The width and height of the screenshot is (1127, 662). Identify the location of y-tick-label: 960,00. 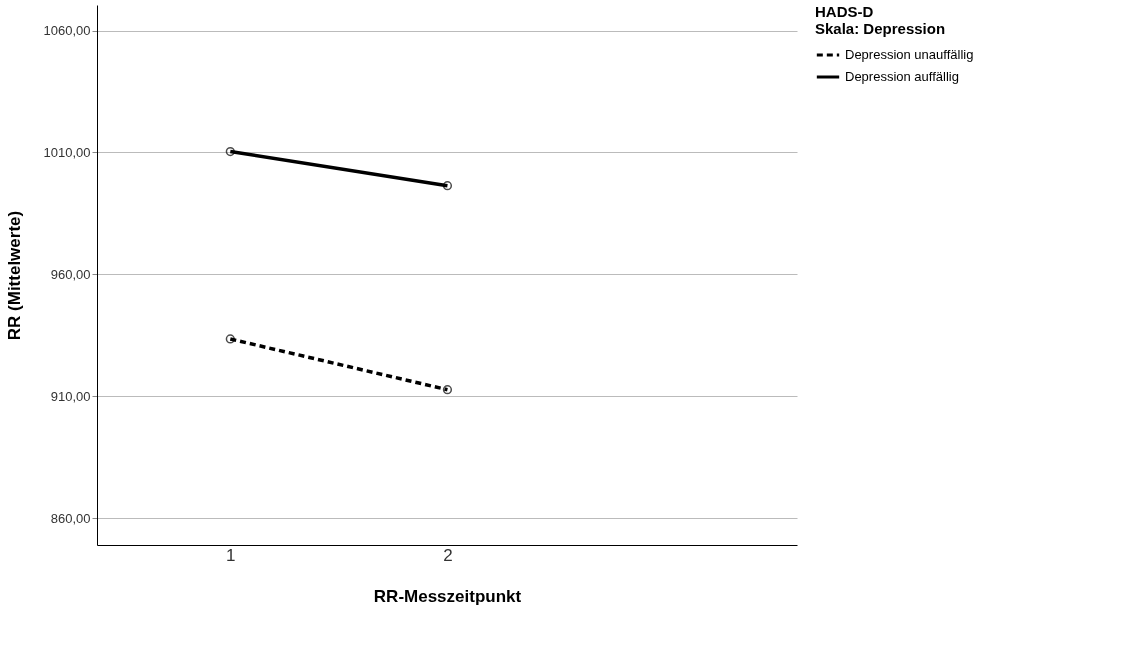
(70, 274).